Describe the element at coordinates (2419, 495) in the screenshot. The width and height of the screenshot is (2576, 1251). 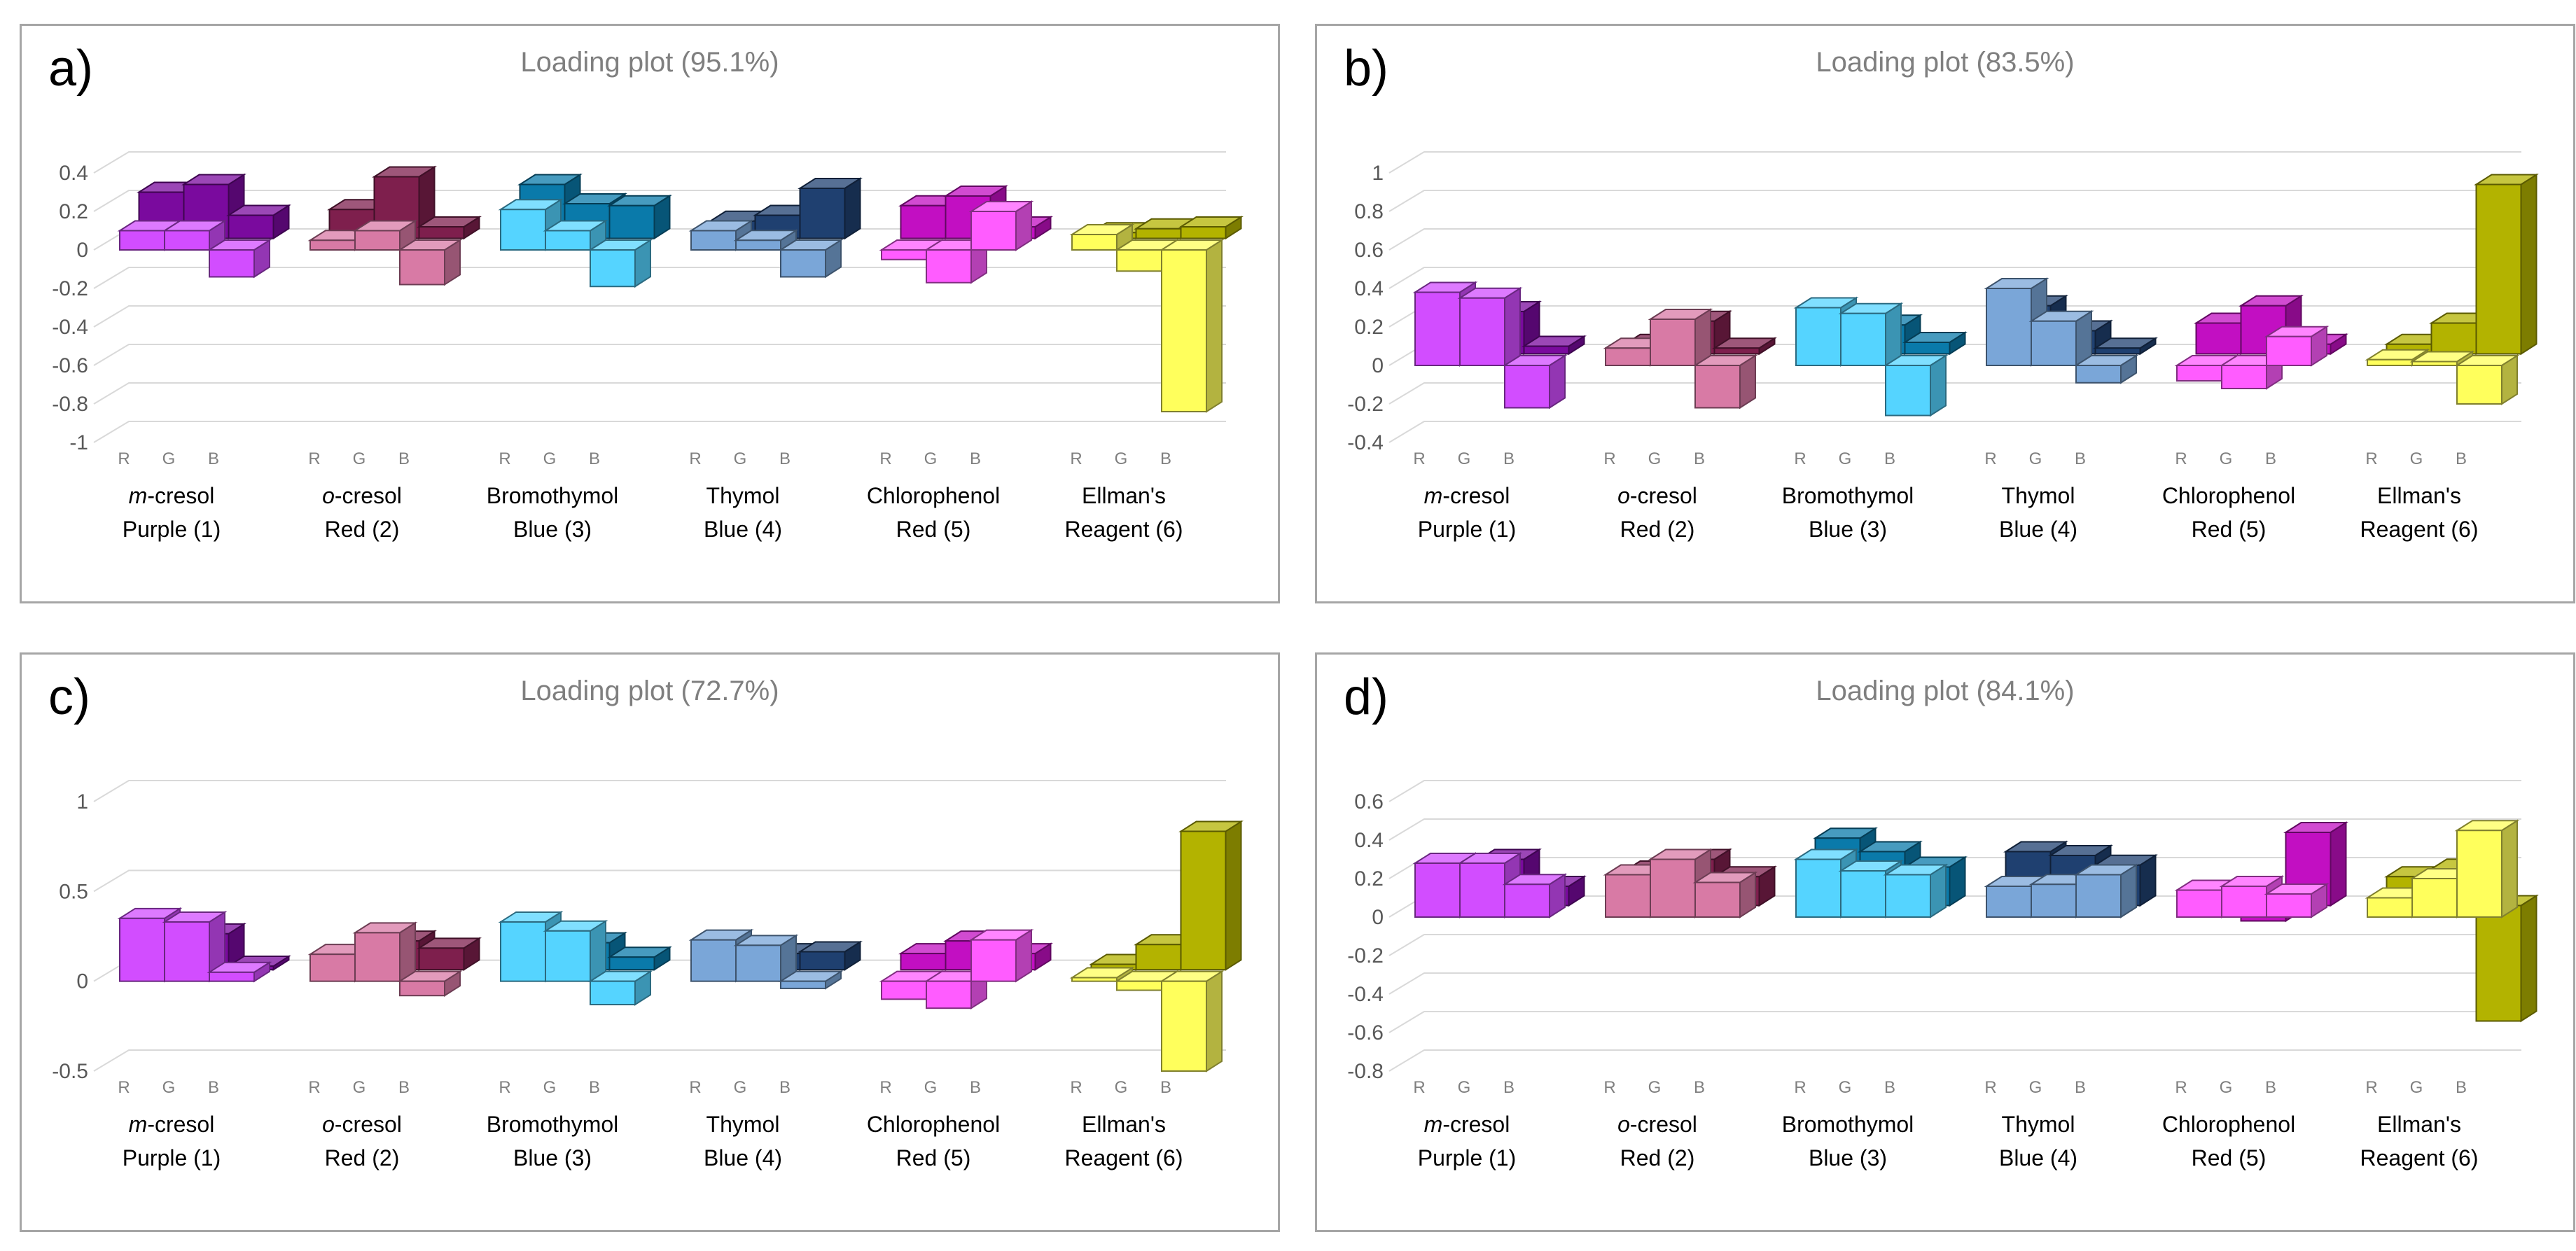
I see `category-name: Ellman's` at that location.